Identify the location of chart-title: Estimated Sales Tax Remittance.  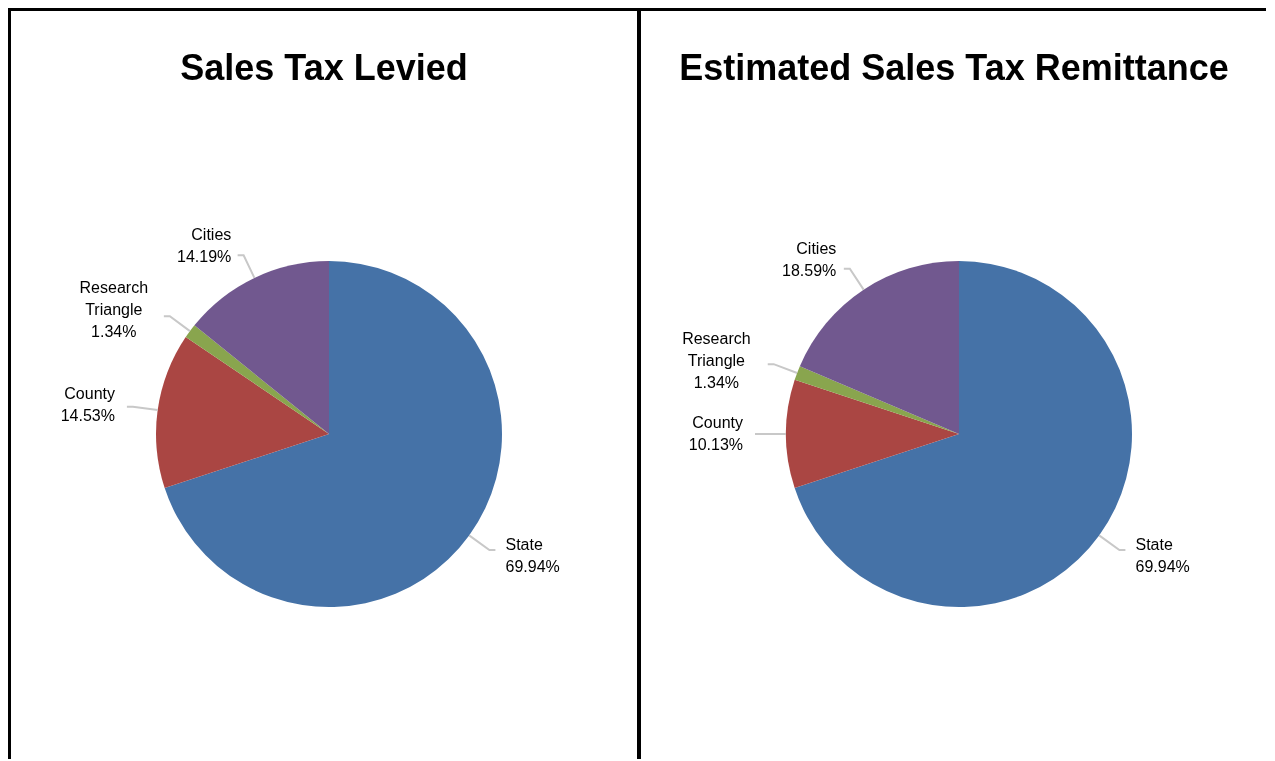
(954, 68).